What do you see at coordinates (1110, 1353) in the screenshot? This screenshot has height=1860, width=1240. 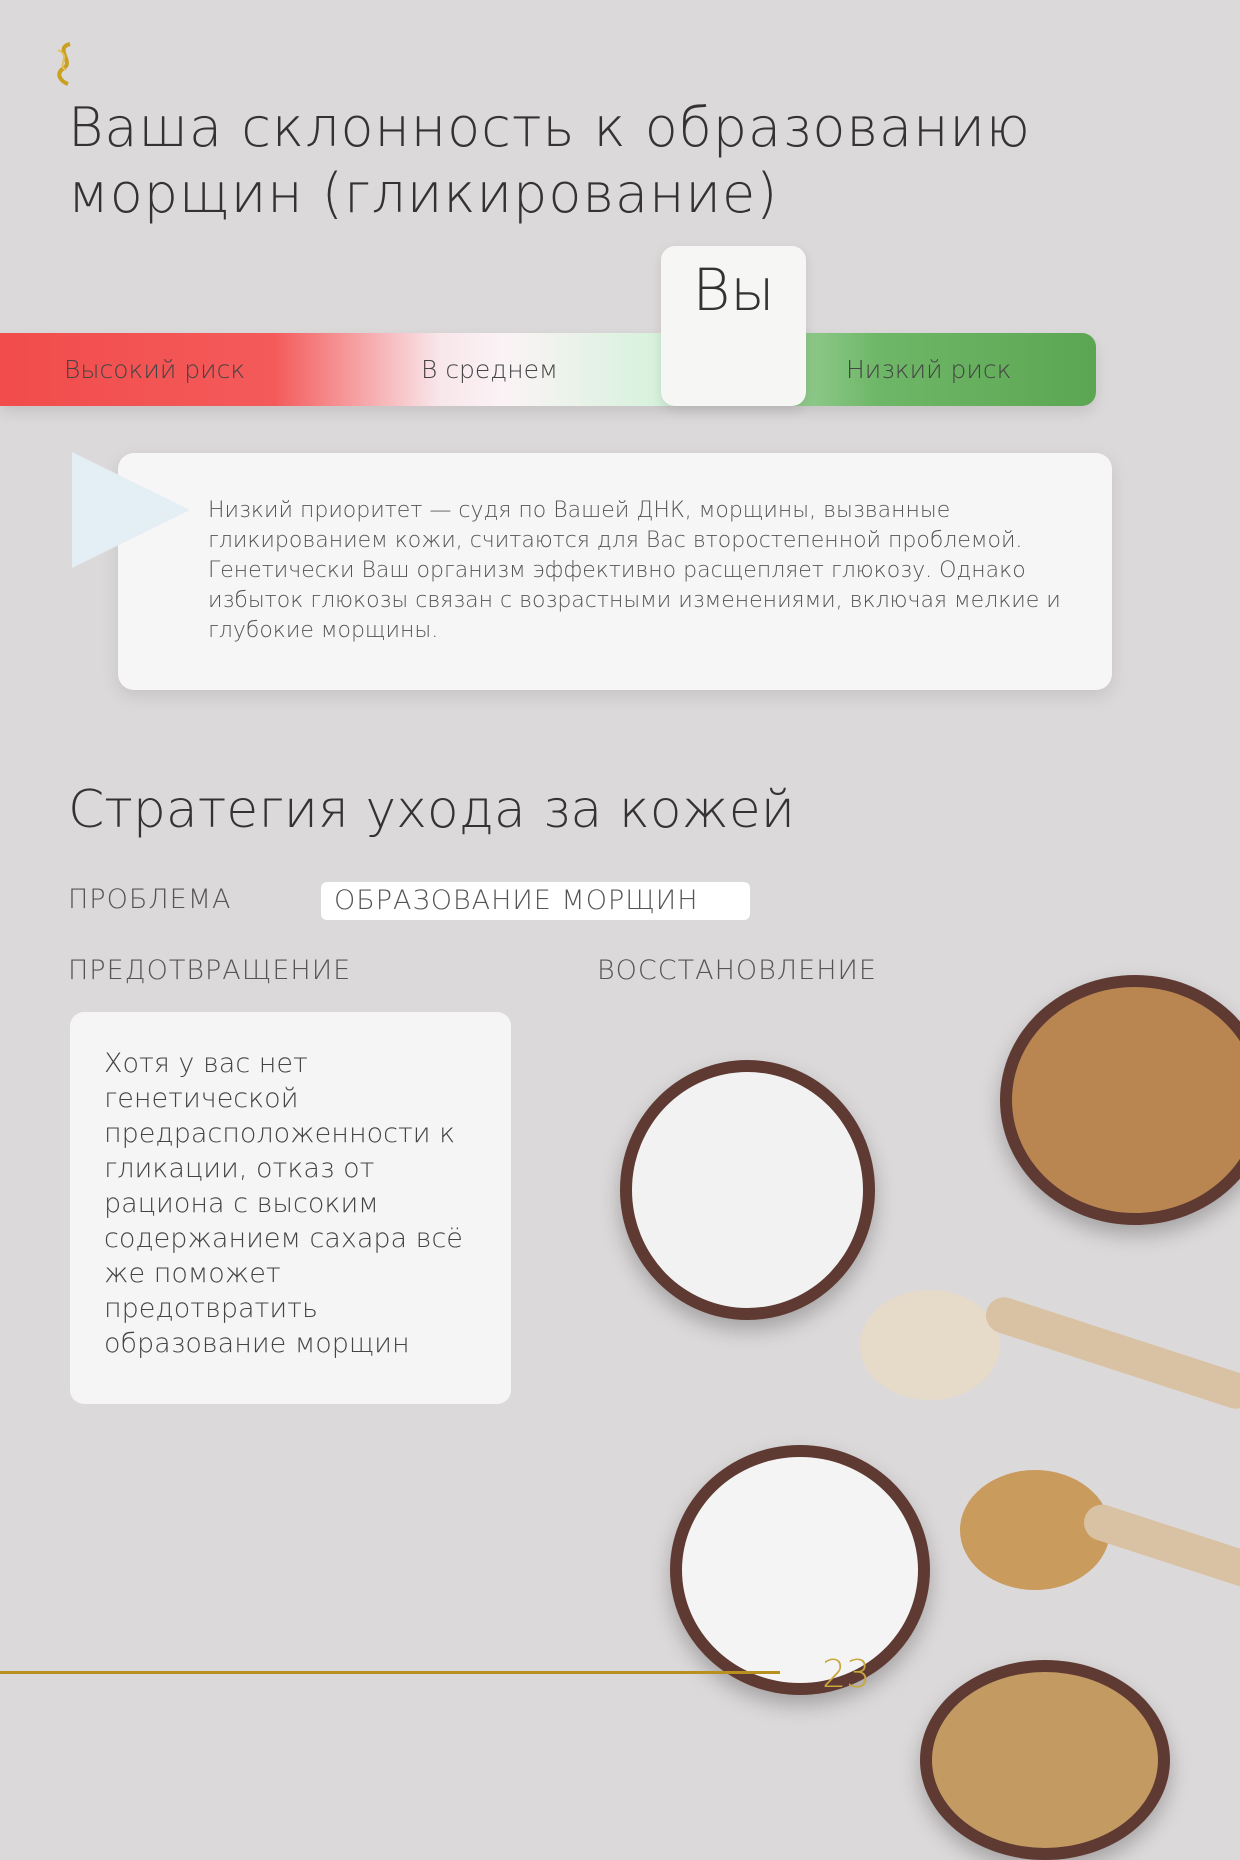 I see `spoon-handle` at bounding box center [1110, 1353].